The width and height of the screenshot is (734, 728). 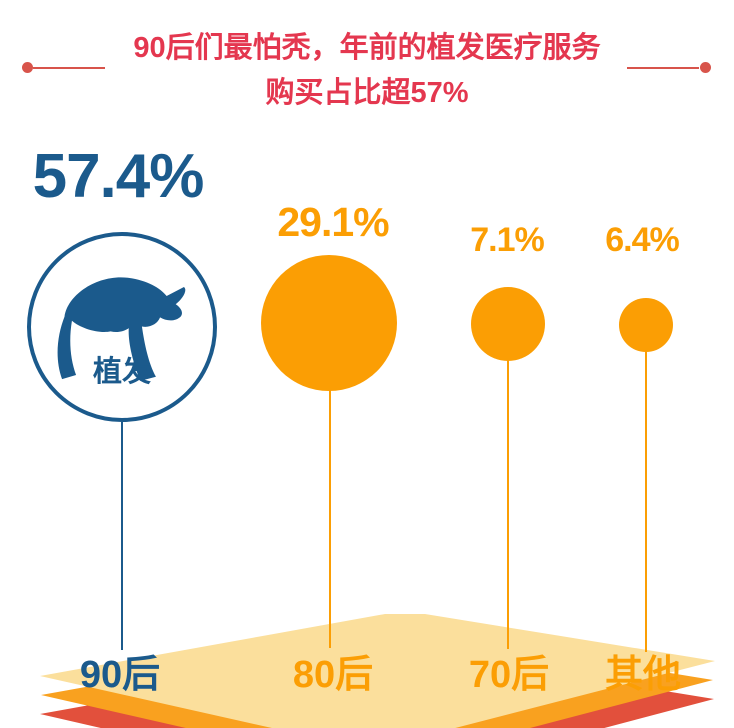 What do you see at coordinates (642, 240) in the screenshot?
I see `value-label-others: 6.4%` at bounding box center [642, 240].